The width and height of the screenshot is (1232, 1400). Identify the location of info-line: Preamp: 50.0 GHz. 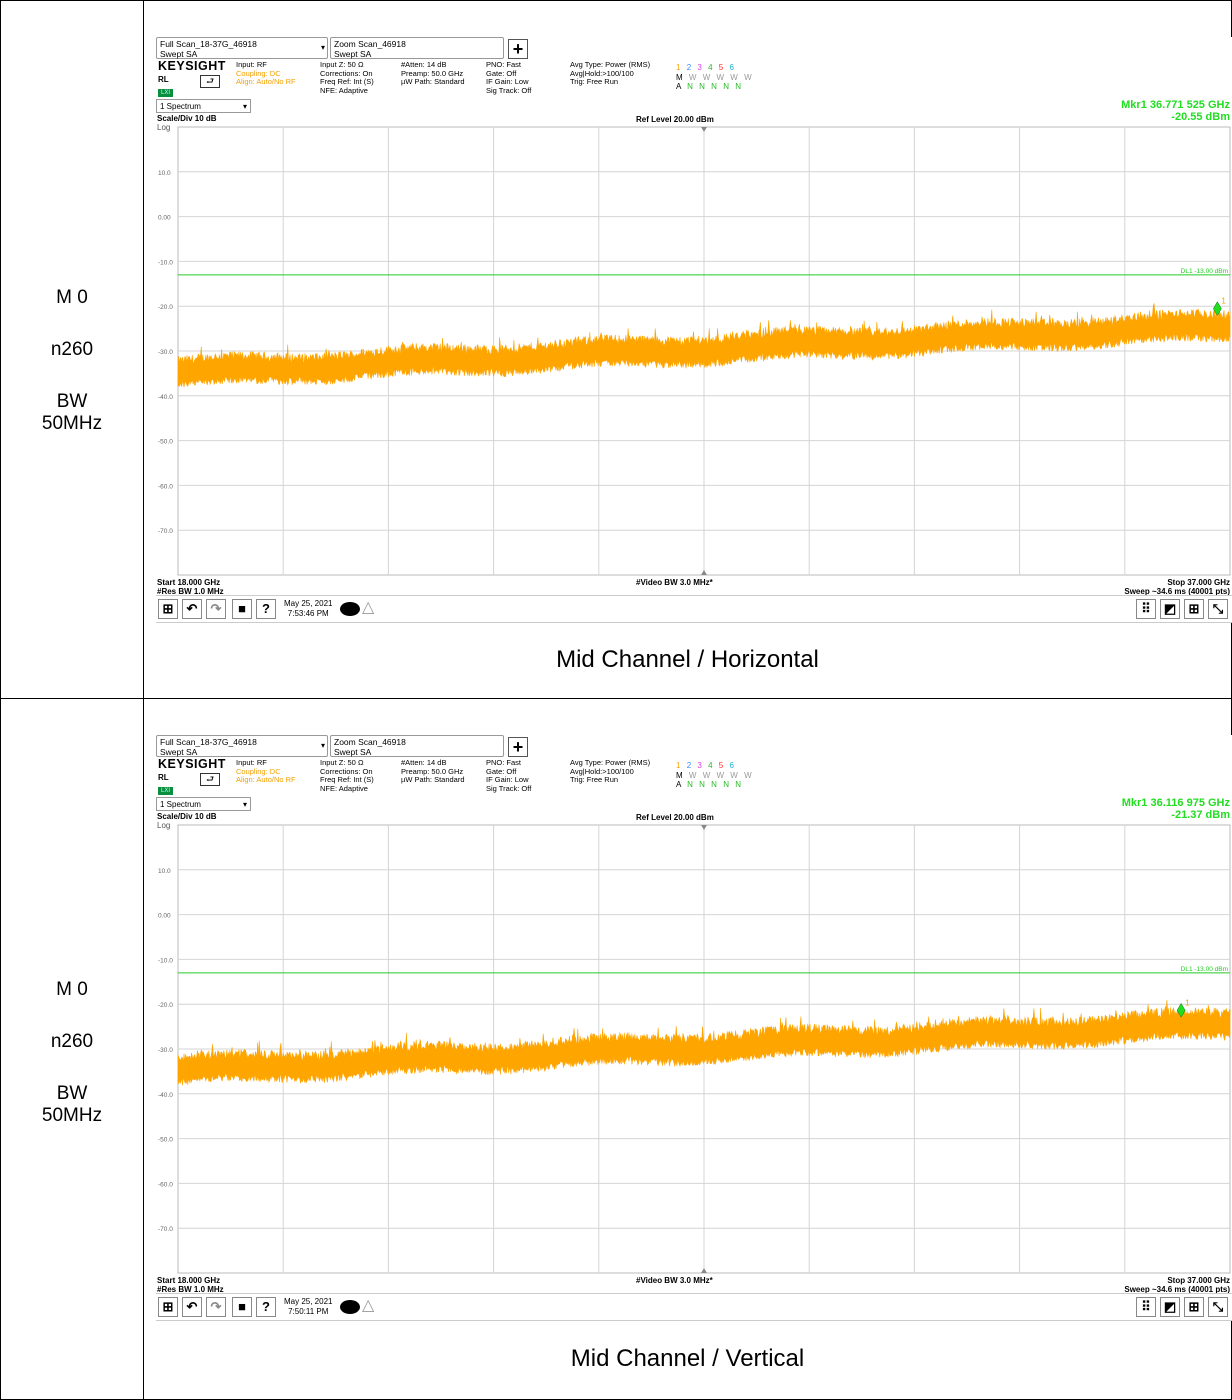
(432, 73).